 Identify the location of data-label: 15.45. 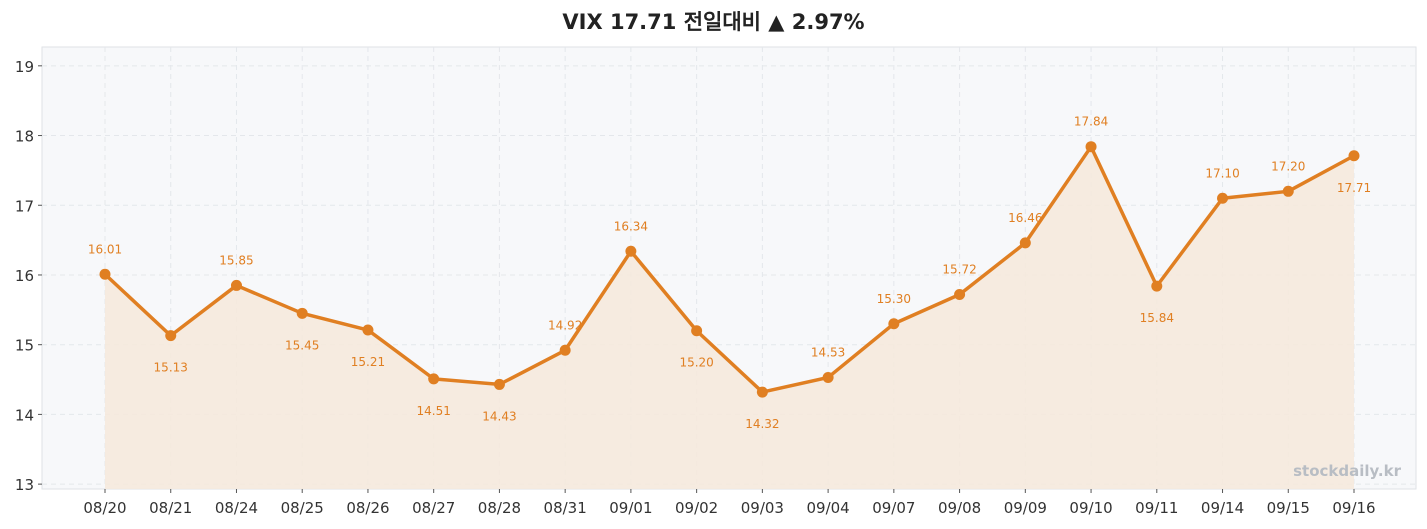
(302, 345).